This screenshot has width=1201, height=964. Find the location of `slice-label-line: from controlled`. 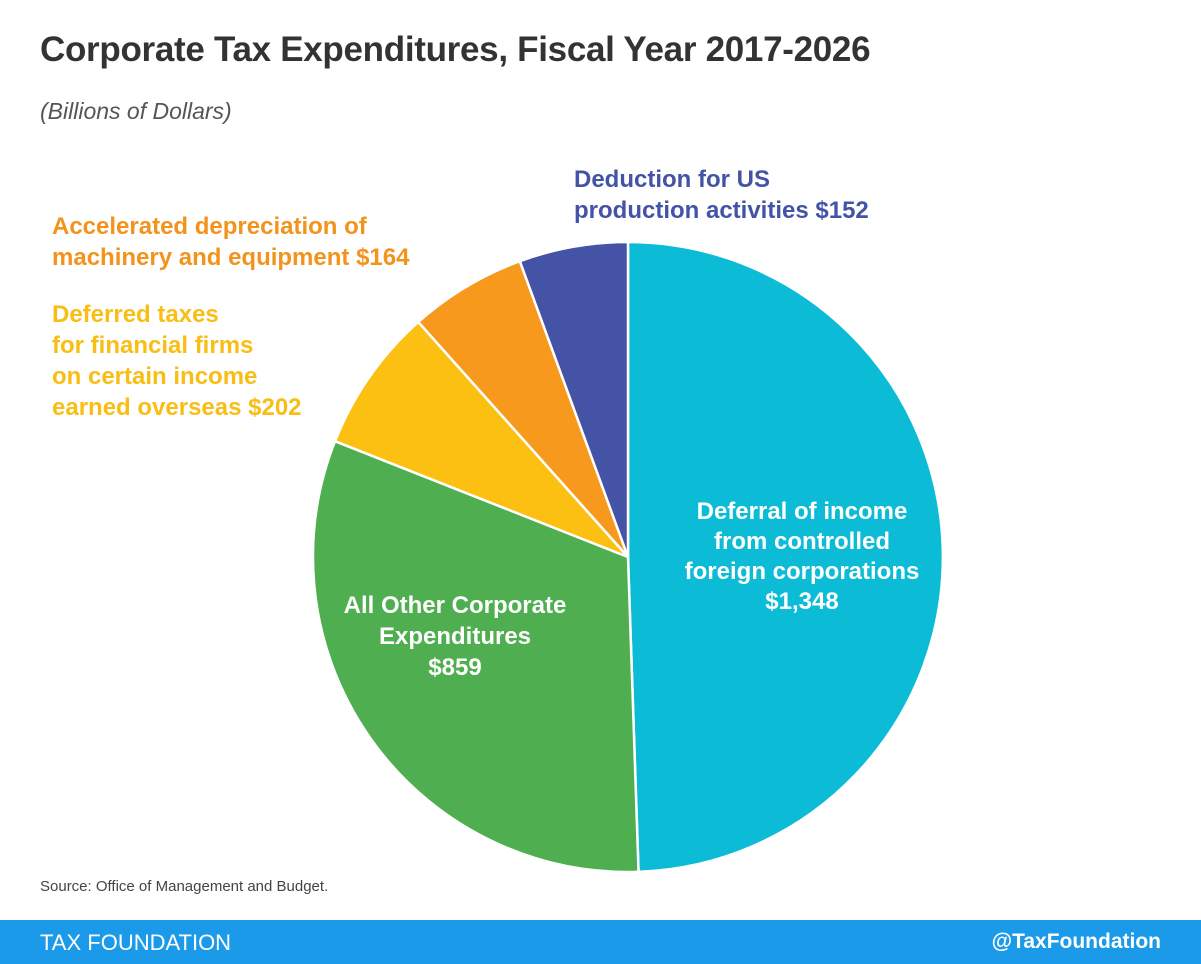

slice-label-line: from controlled is located at coordinates (802, 541).